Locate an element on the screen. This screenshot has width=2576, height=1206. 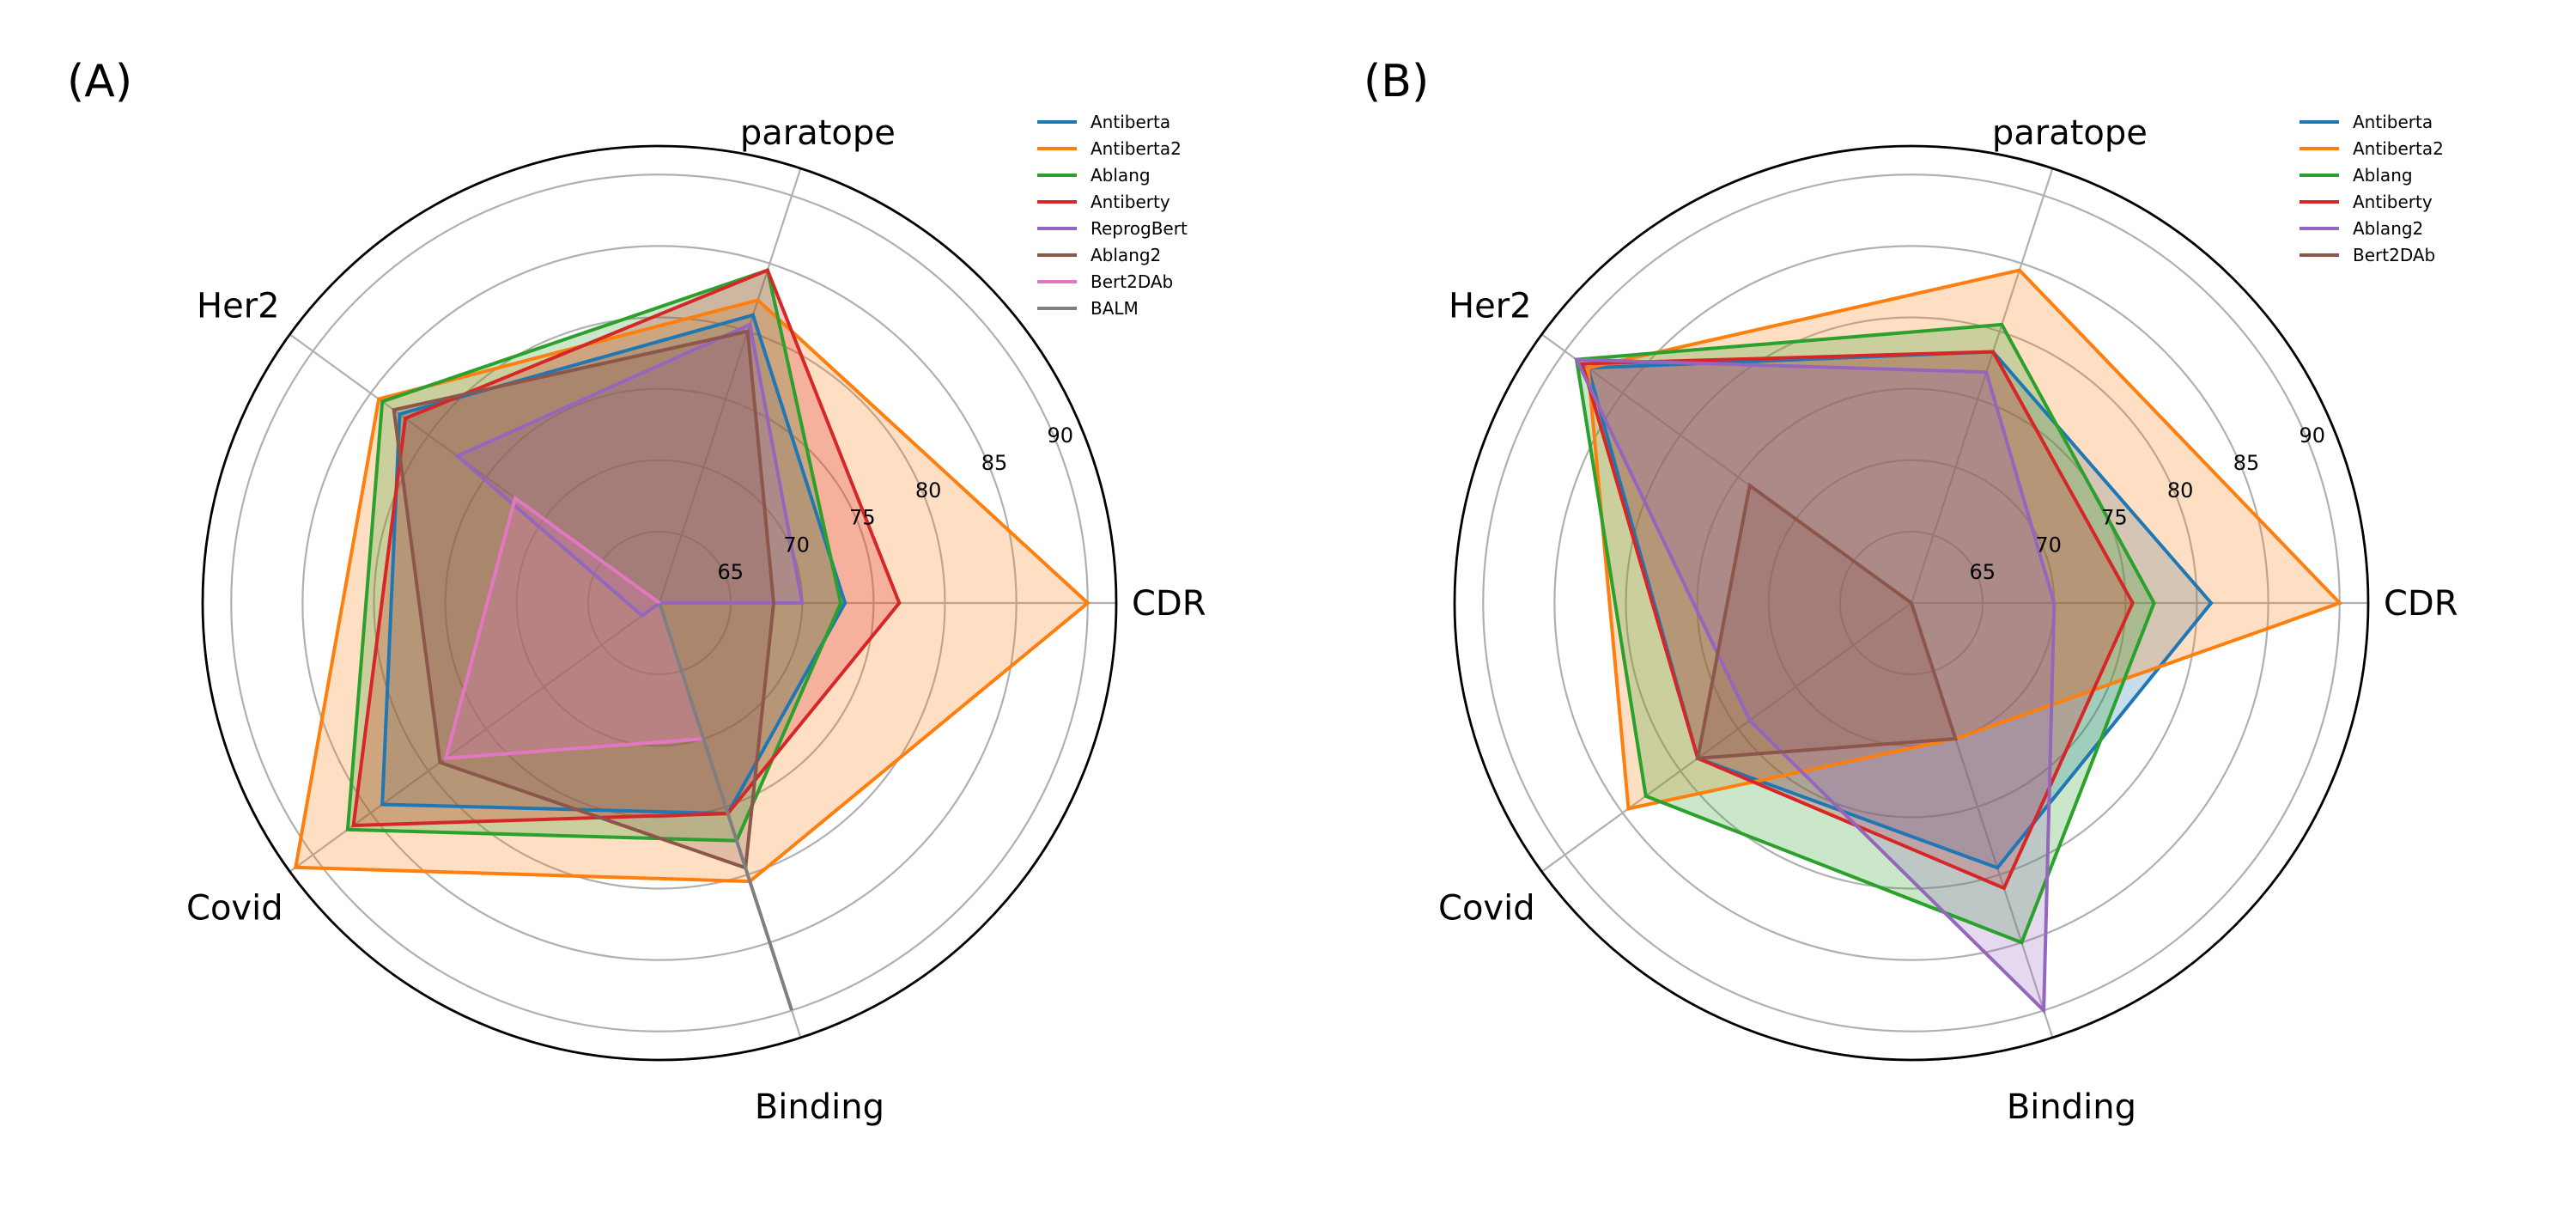
panel-label: (B) is located at coordinates (1396, 81).